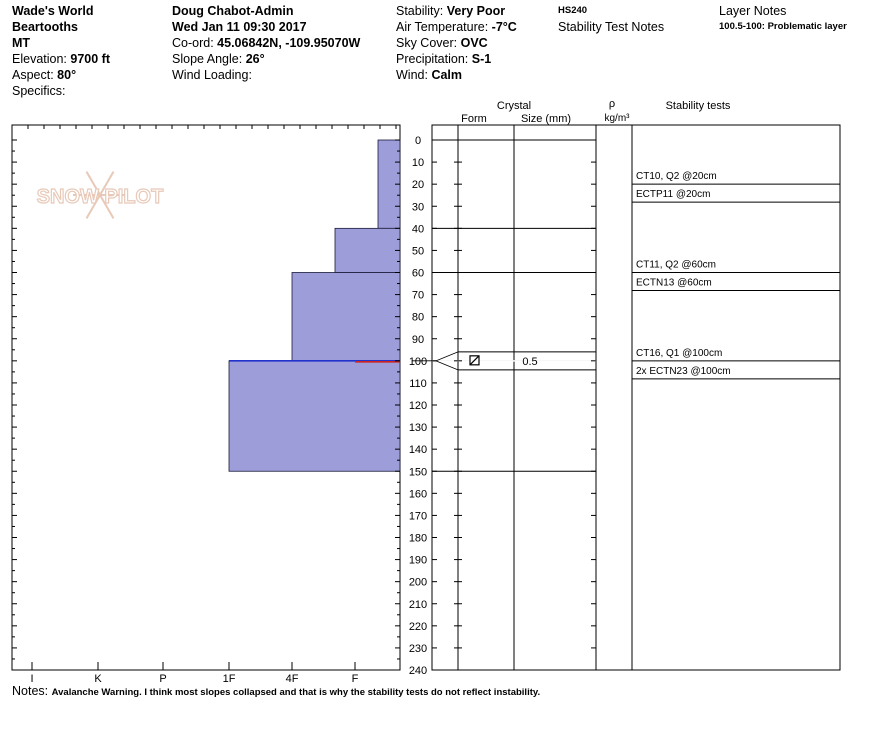 This screenshot has width=888, height=750. What do you see at coordinates (474, 360) in the screenshot?
I see `faceted-square-icon` at bounding box center [474, 360].